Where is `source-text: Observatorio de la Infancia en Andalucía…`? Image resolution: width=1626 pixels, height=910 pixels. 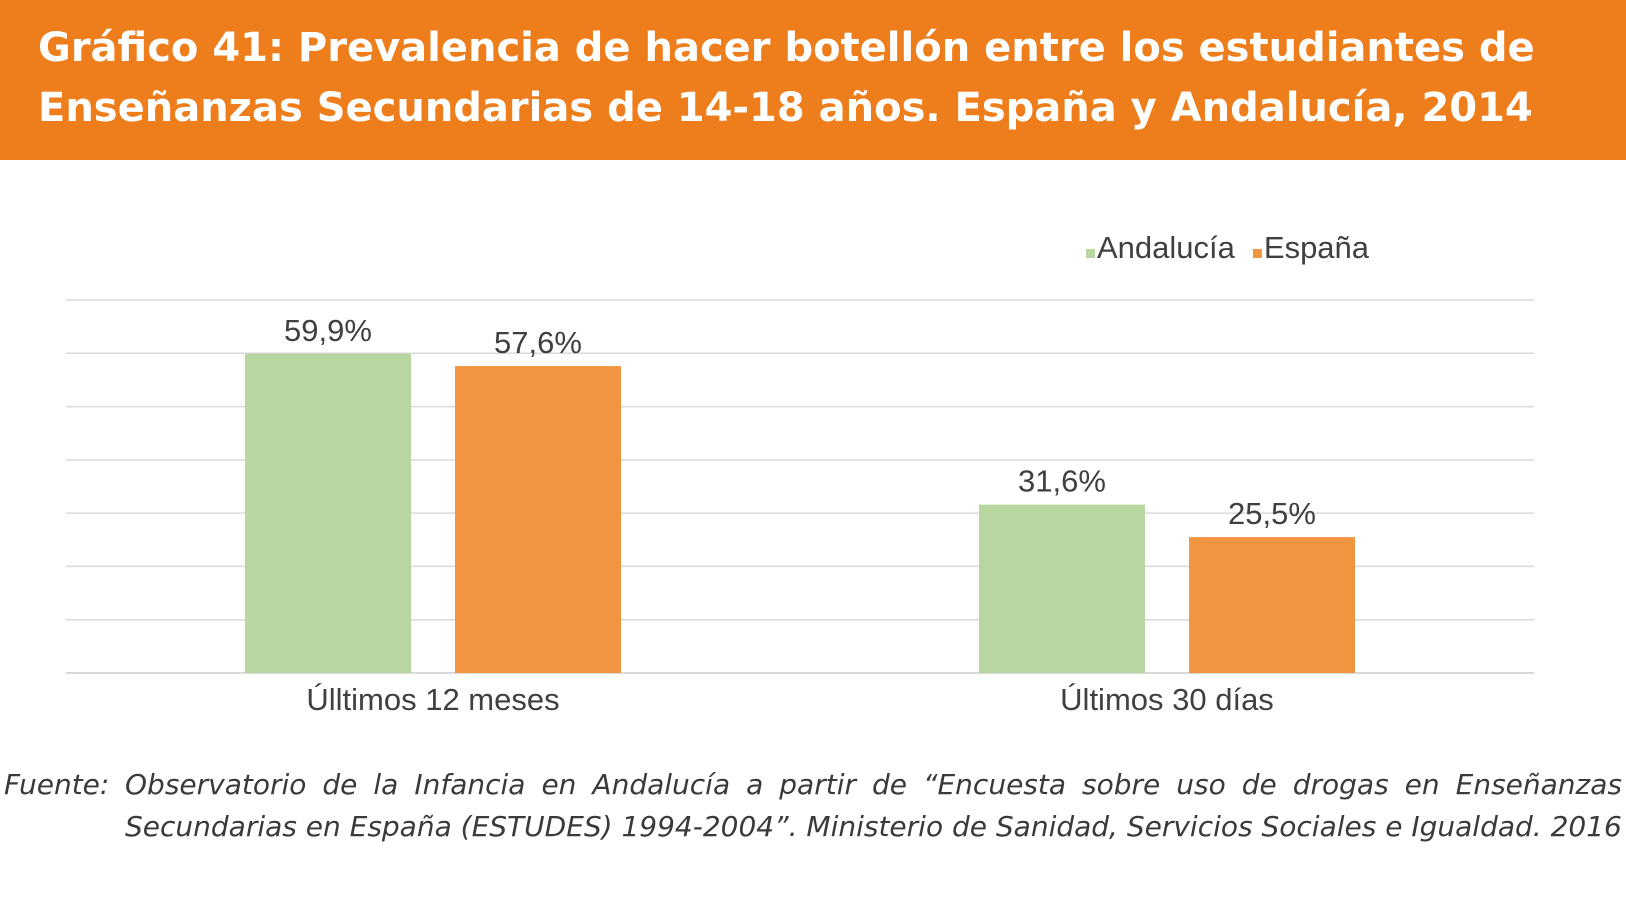 source-text: Observatorio de la Infancia en Andalucía… is located at coordinates (873, 805).